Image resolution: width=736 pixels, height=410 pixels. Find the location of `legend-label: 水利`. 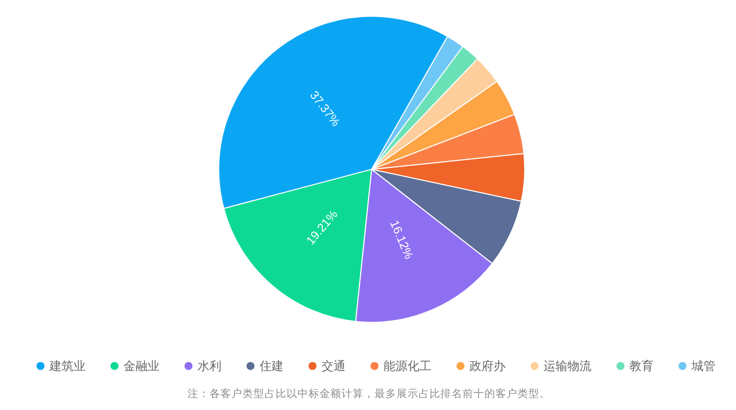

legend-label: 水利 is located at coordinates (210, 366).